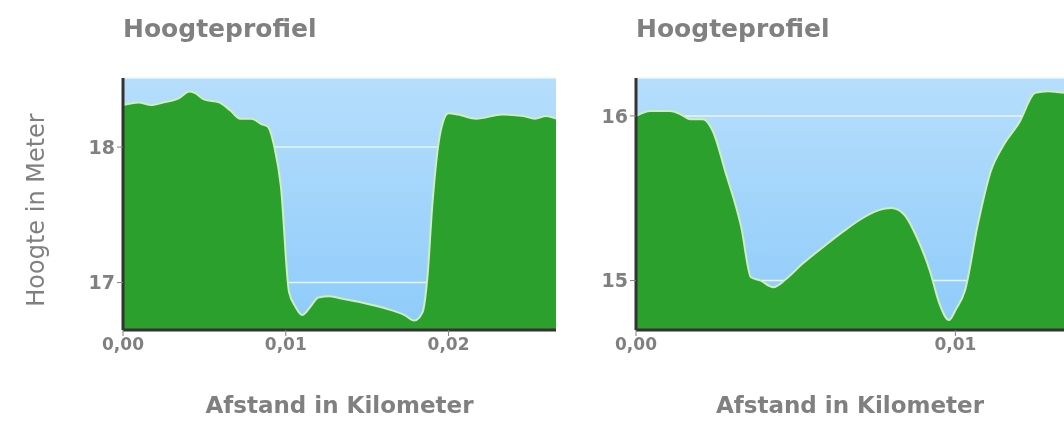  I want to click on y-tick-label: 15, so click(614, 280).